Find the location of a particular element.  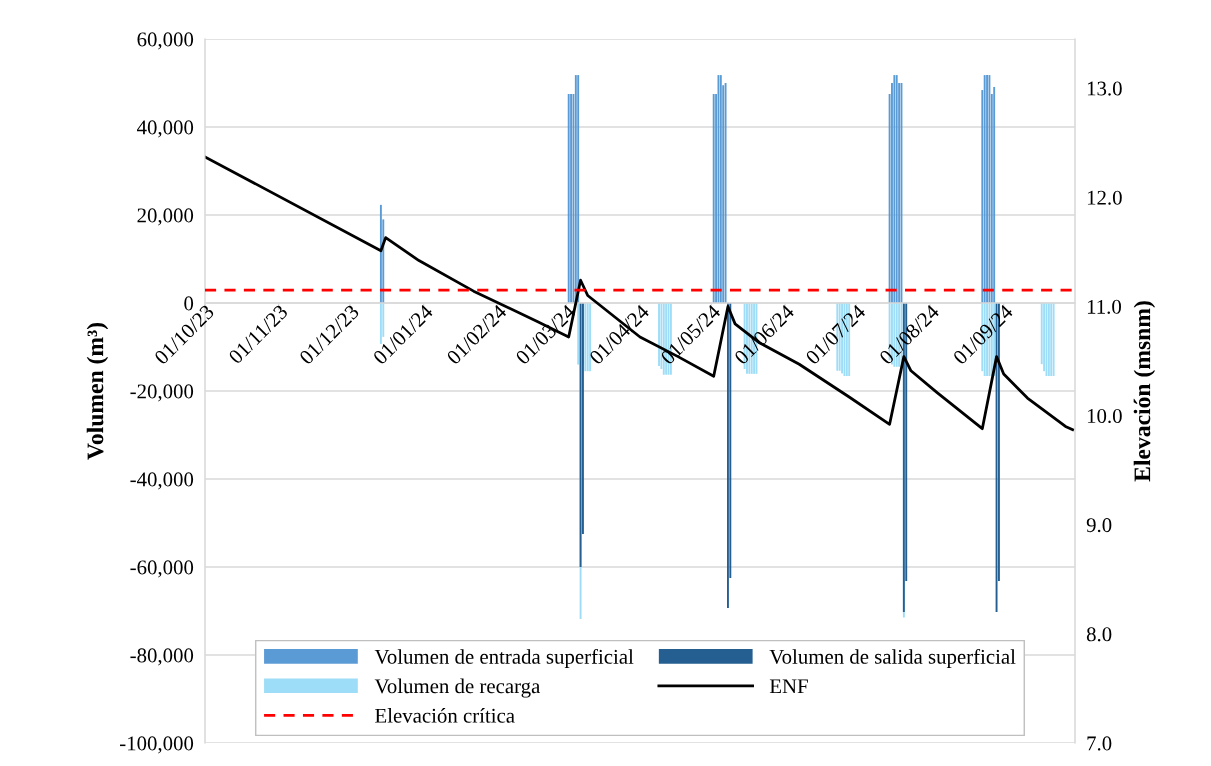

y-tick-label: -100,000 is located at coordinates (157, 745).